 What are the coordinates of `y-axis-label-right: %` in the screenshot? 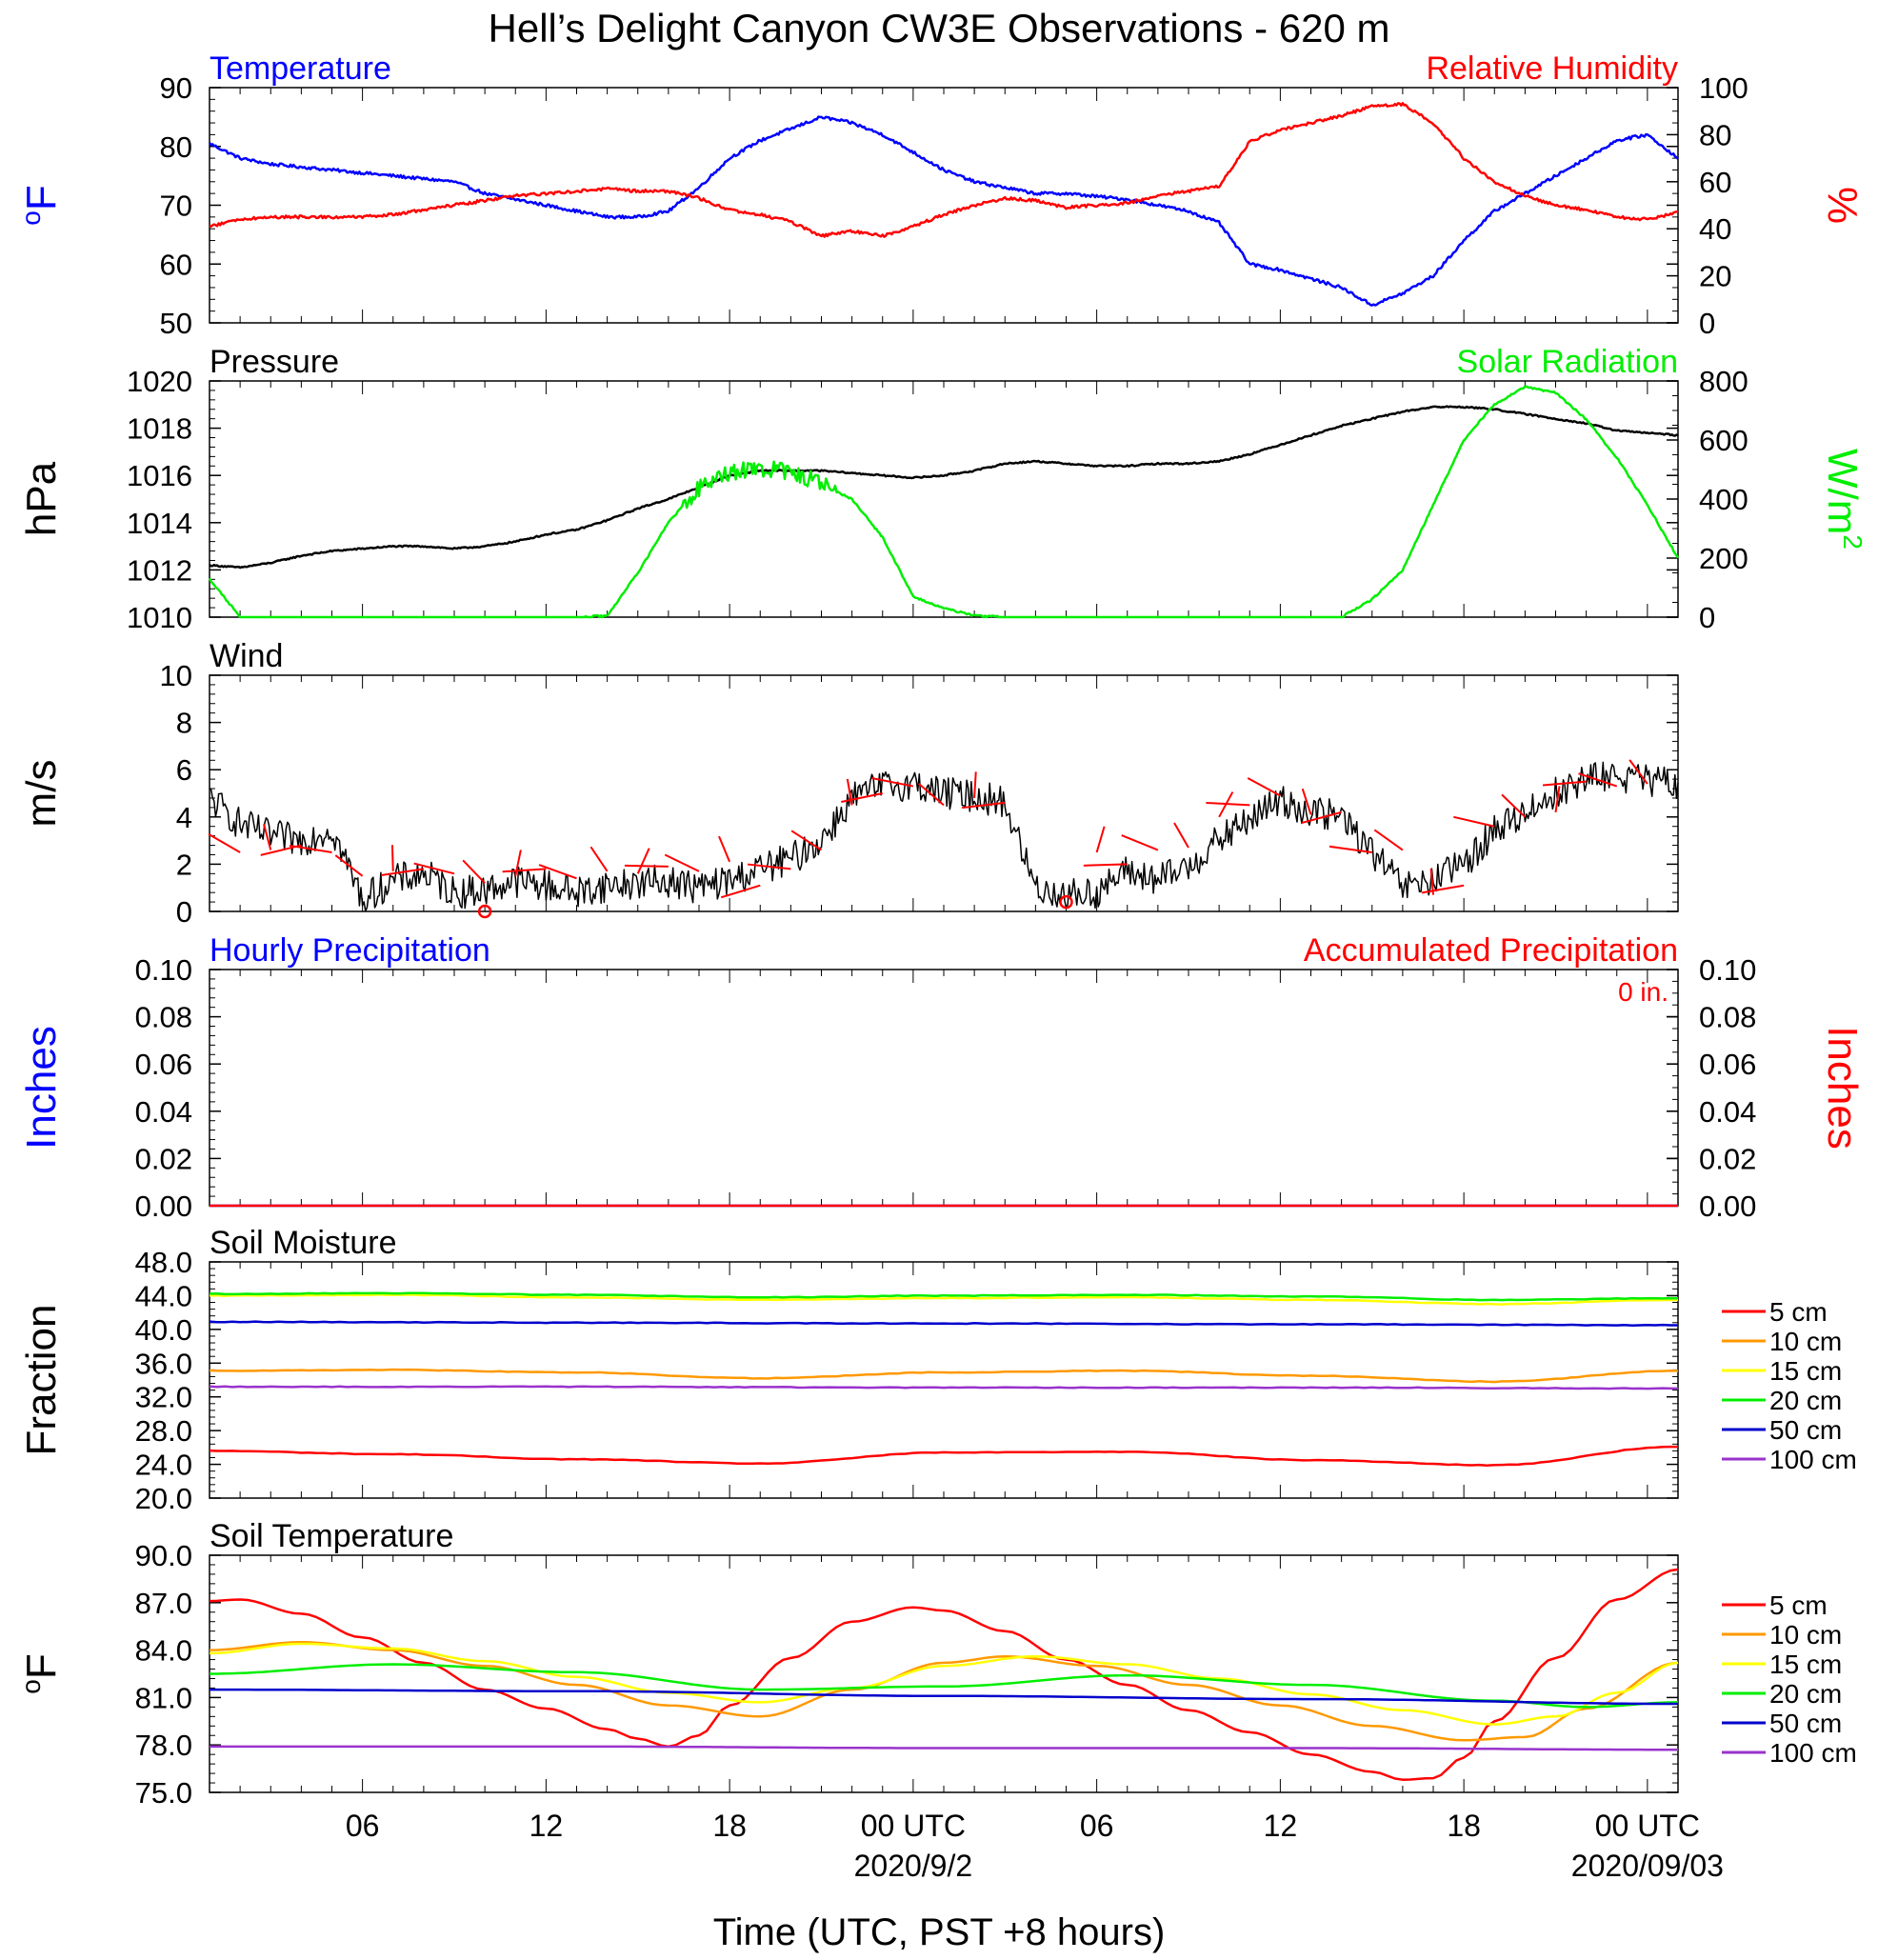 It's located at (1842, 205).